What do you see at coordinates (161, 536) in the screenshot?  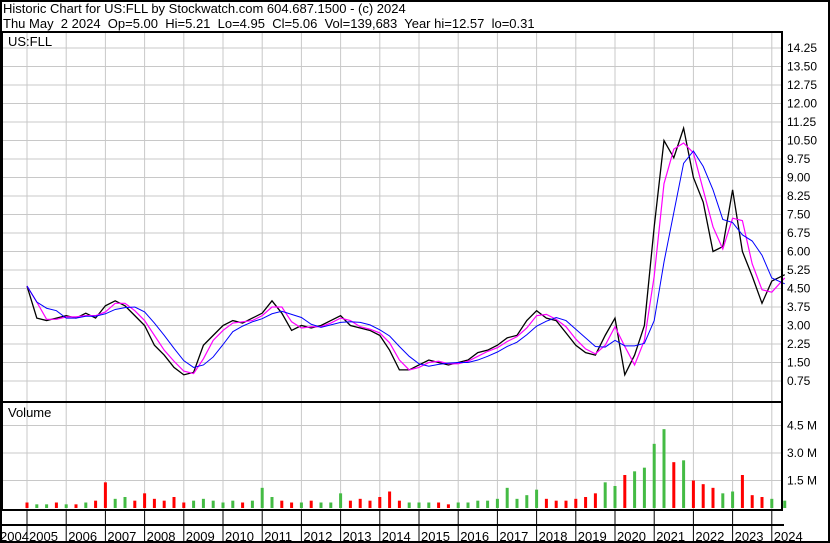 I see `x-tick-label: 2008` at bounding box center [161, 536].